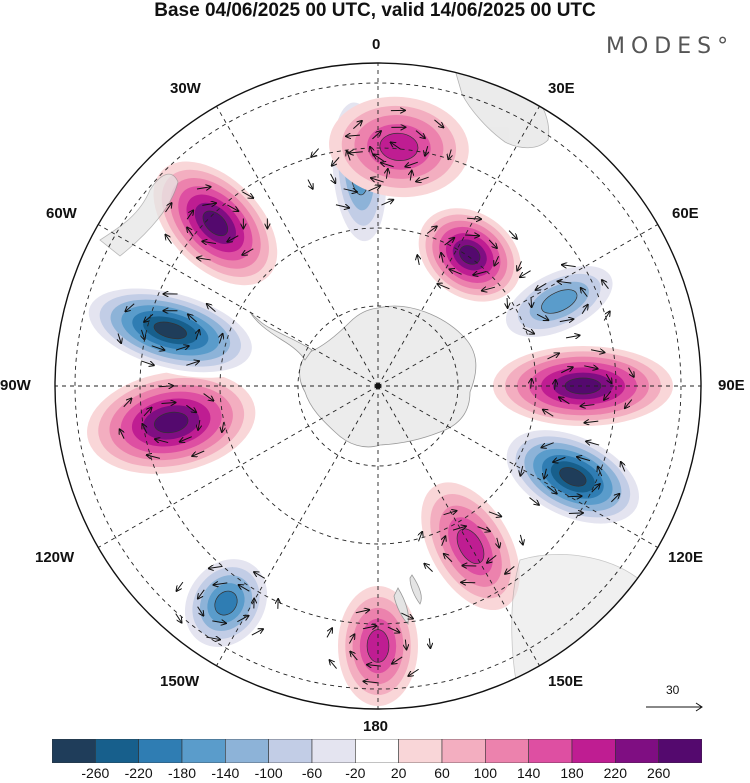 The height and width of the screenshot is (783, 750). I want to click on south-america-landmass, so click(139, 215).